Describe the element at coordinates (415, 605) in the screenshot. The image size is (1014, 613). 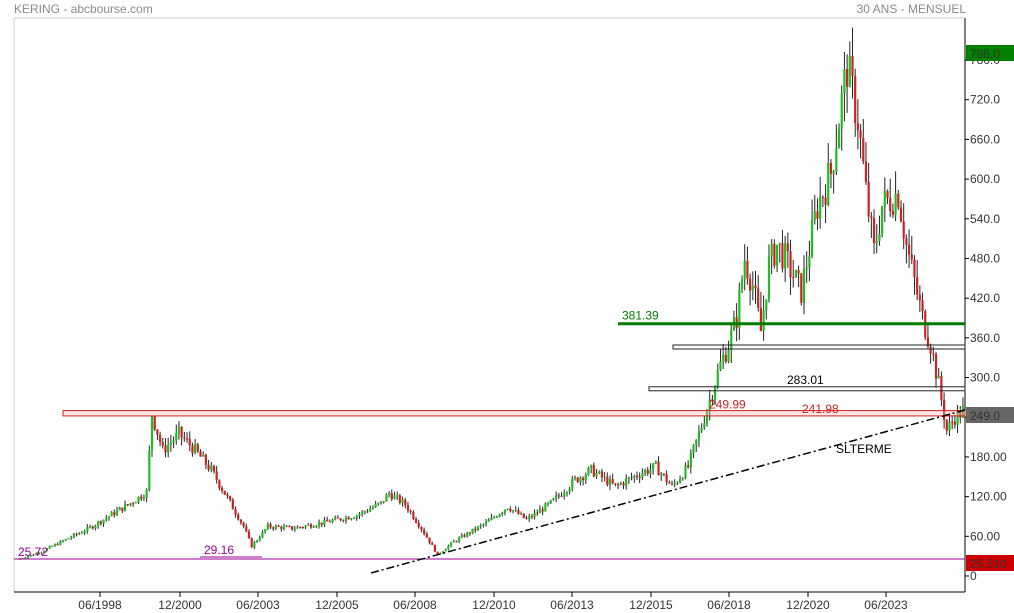
I see `x-tick-label: 06/2008` at that location.